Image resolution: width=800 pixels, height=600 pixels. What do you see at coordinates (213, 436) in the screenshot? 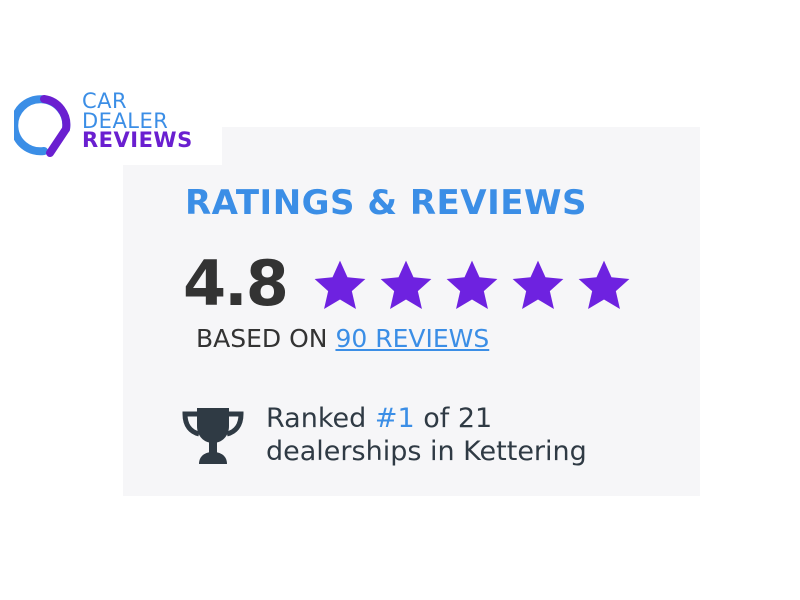
I see `trophy-icon` at bounding box center [213, 436].